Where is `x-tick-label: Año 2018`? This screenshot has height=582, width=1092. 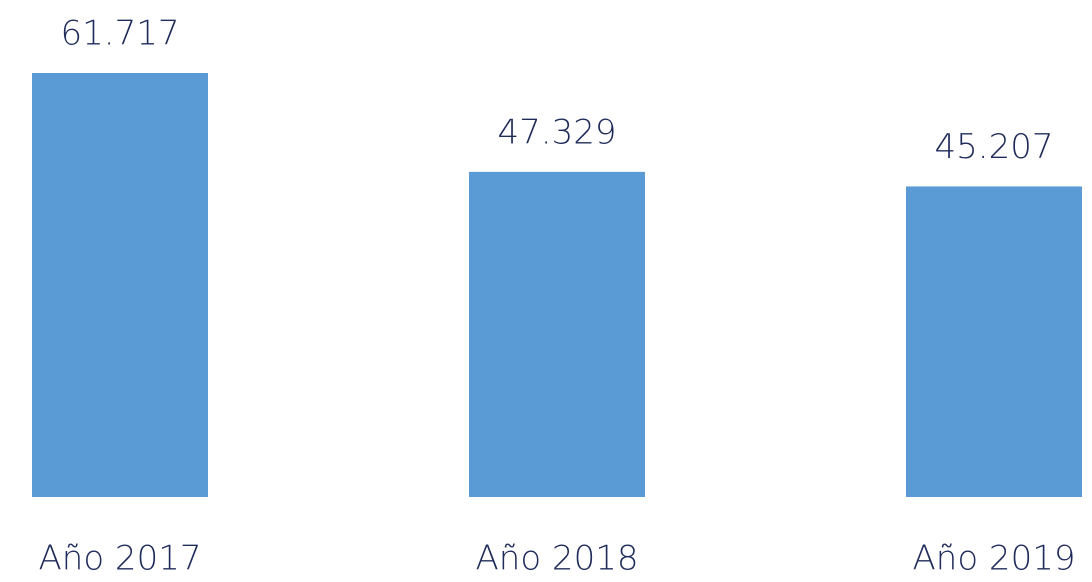 x-tick-label: Año 2018 is located at coordinates (557, 559).